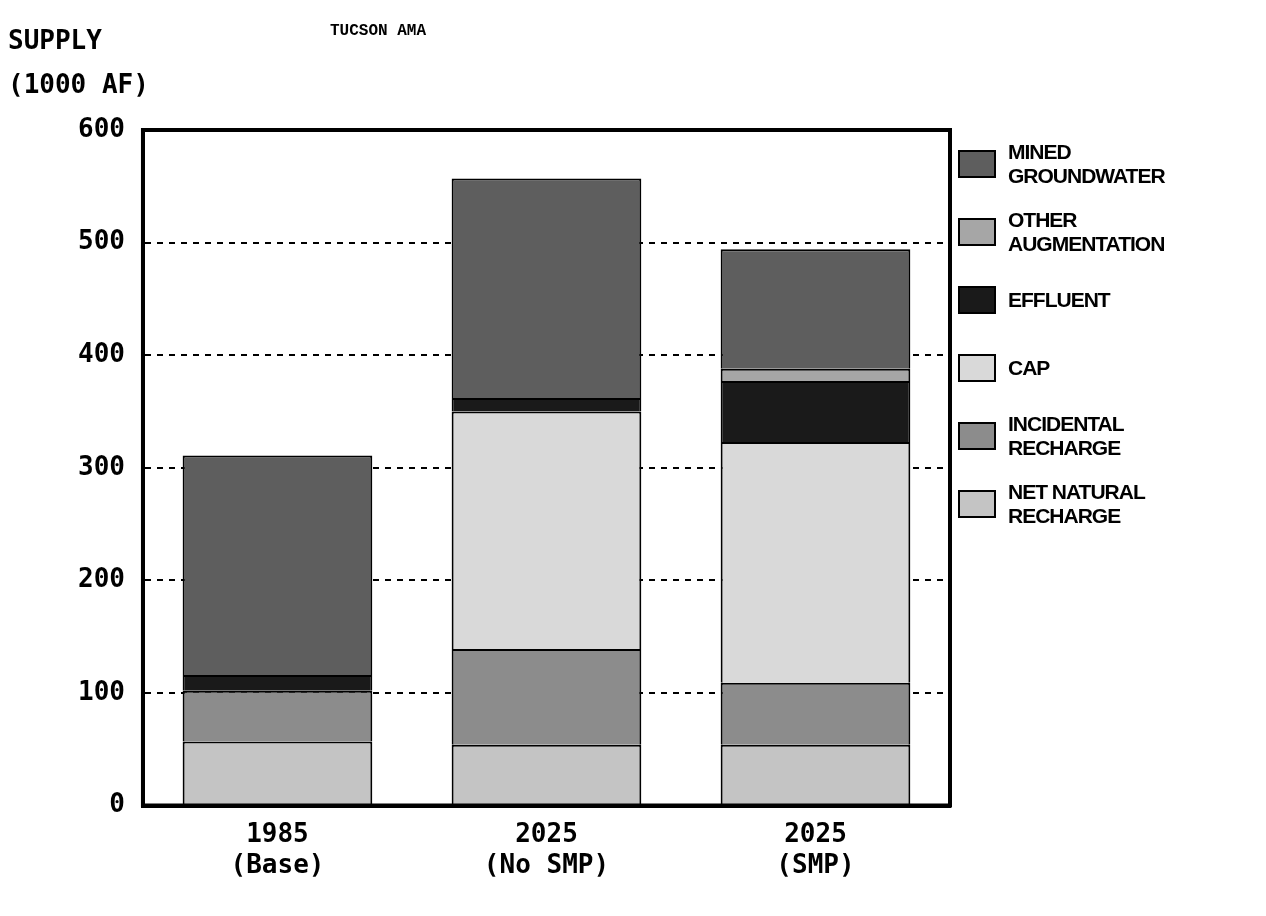  Describe the element at coordinates (378, 31) in the screenshot. I see `chart-title: TUCSON AMA` at that location.